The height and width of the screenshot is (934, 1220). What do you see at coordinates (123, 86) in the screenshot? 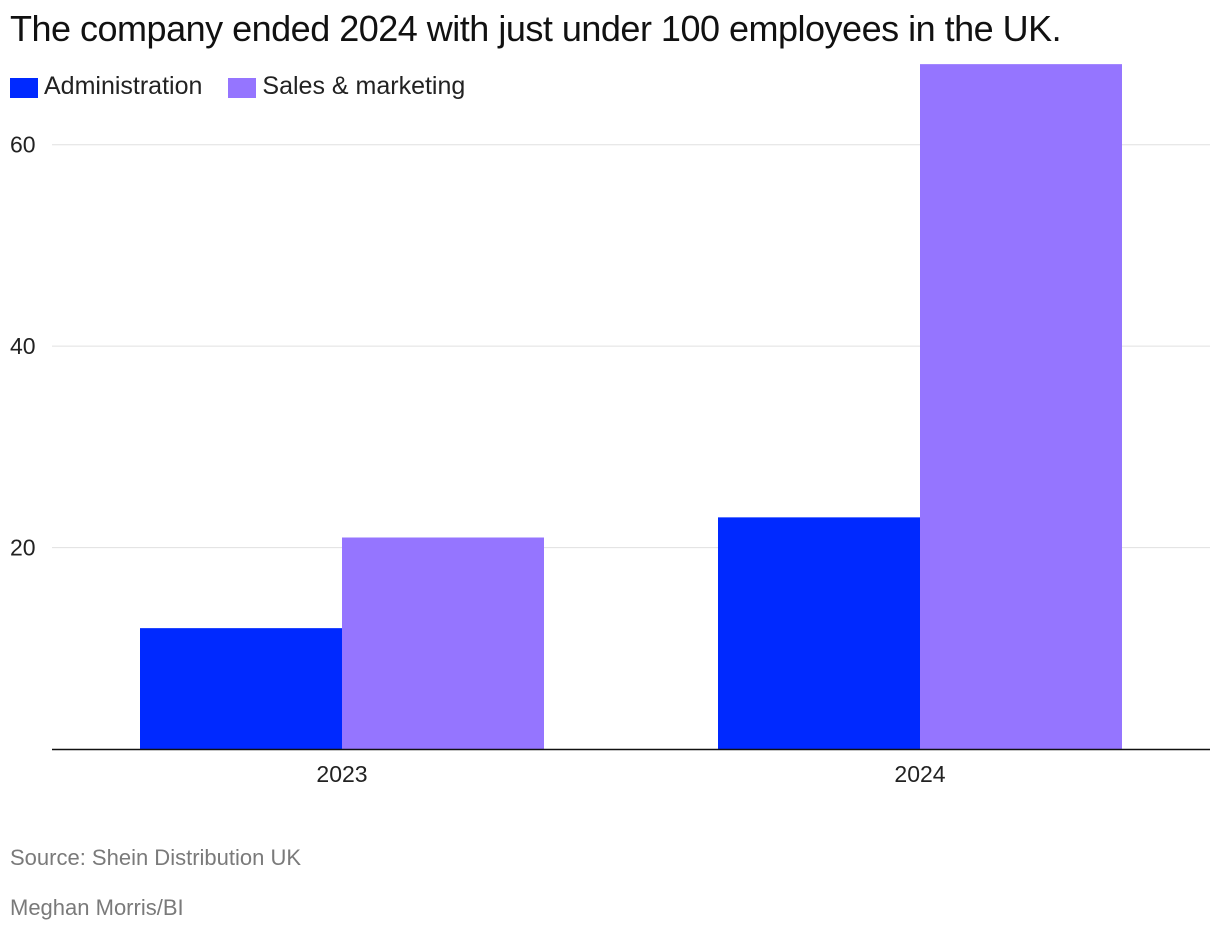
I see `legend-label-administration: Administration` at bounding box center [123, 86].